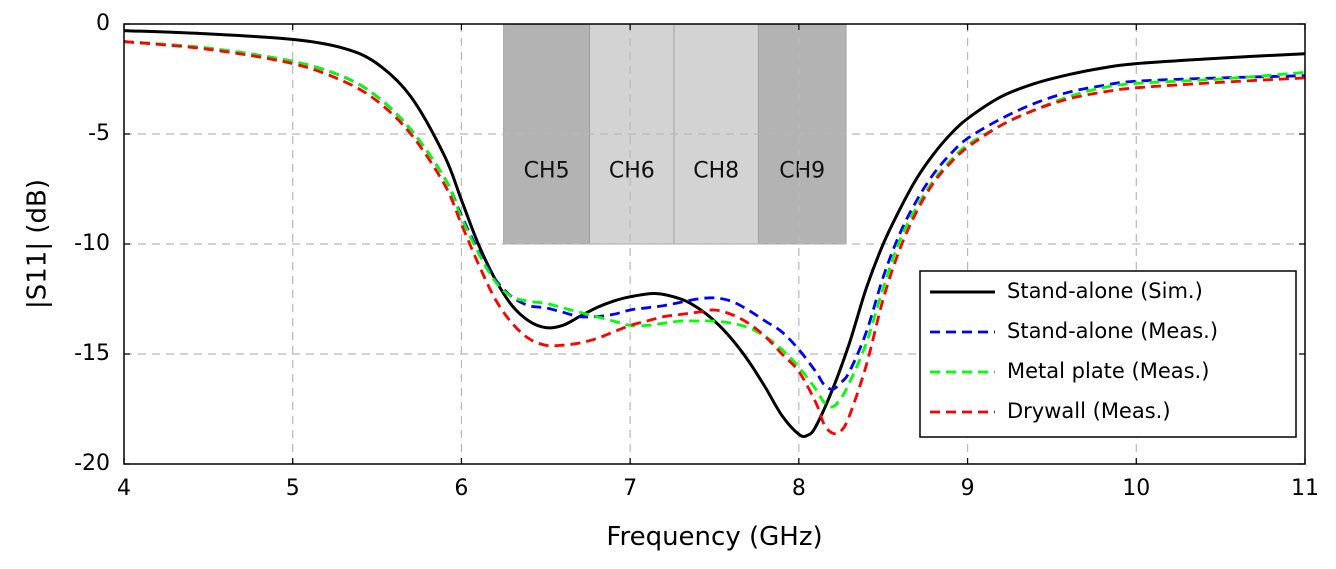 Image resolution: width=1336 pixels, height=569 pixels. Describe the element at coordinates (124, 488) in the screenshot. I see `x-tick-label: 4` at that location.